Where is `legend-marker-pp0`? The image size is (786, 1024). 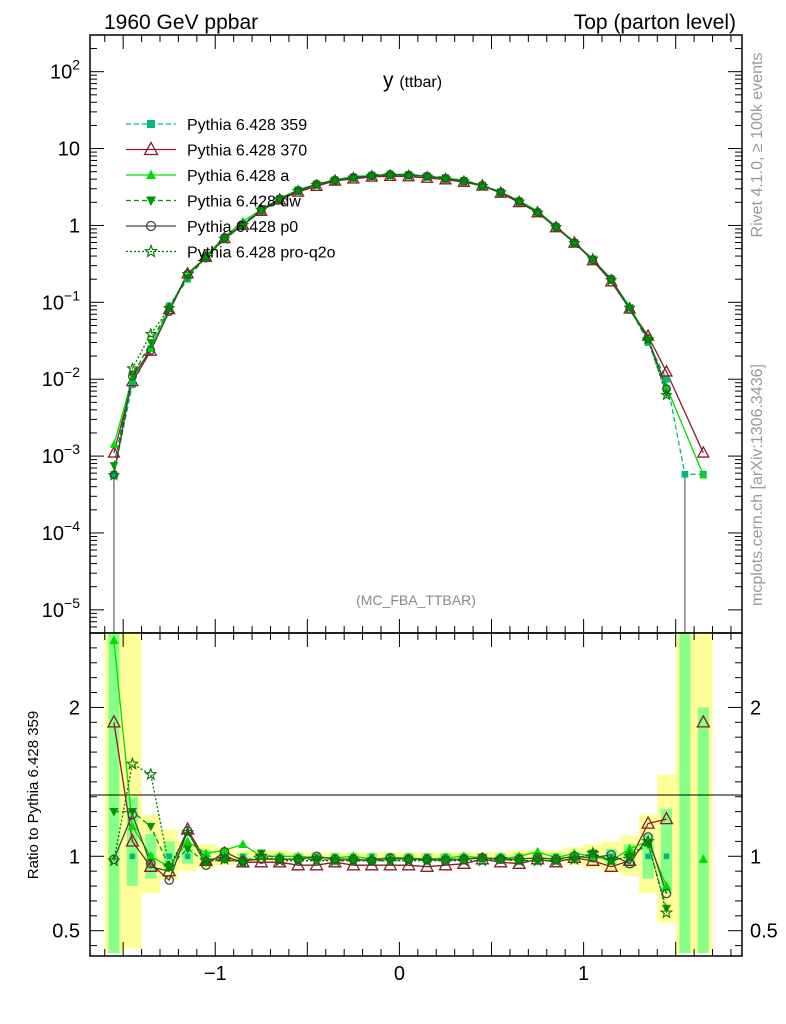
legend-marker-pp0 is located at coordinates (151, 226).